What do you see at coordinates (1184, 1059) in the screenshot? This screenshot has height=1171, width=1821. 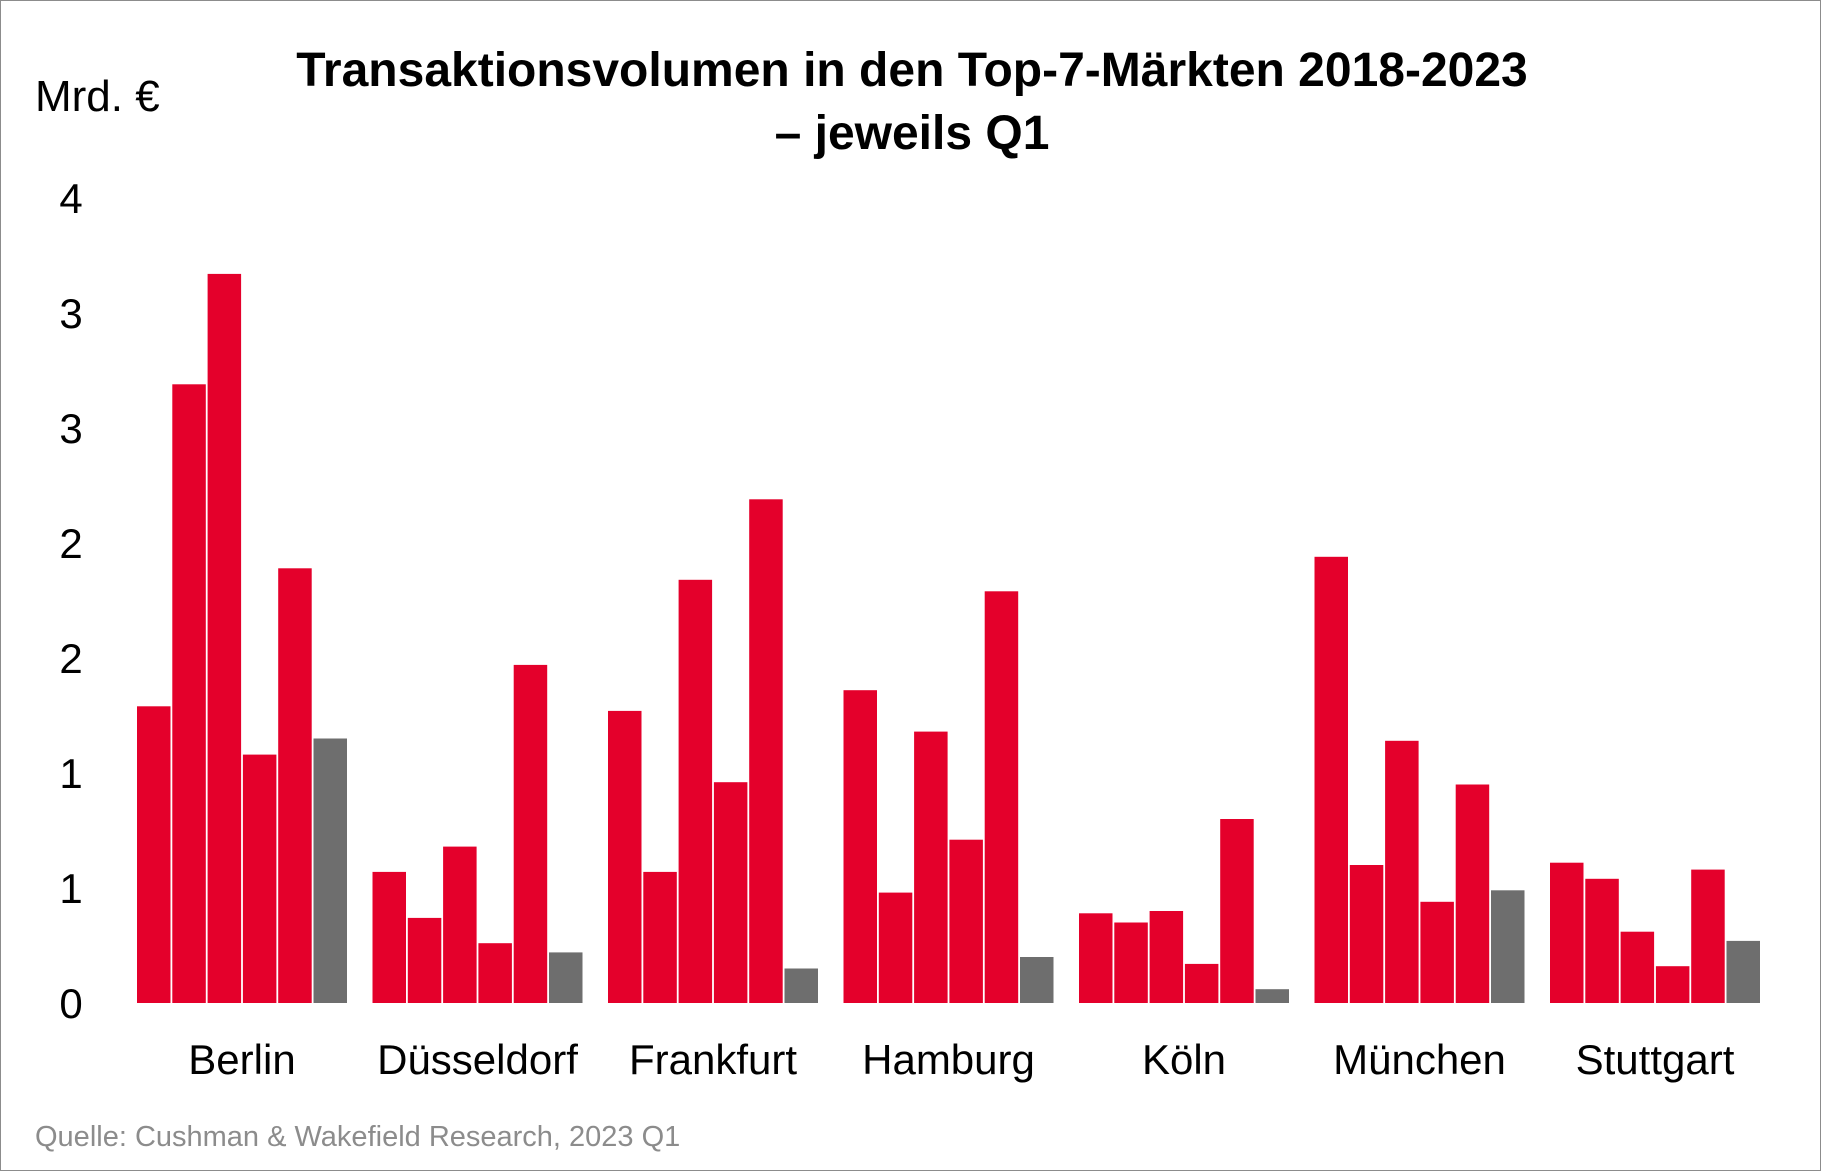 I see `category-label: Köln` at bounding box center [1184, 1059].